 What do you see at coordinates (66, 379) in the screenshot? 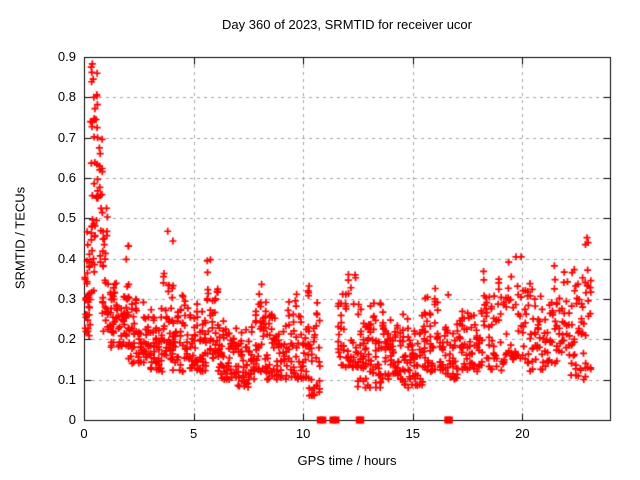
I see `y-tick-label: 0.1` at bounding box center [66, 379].